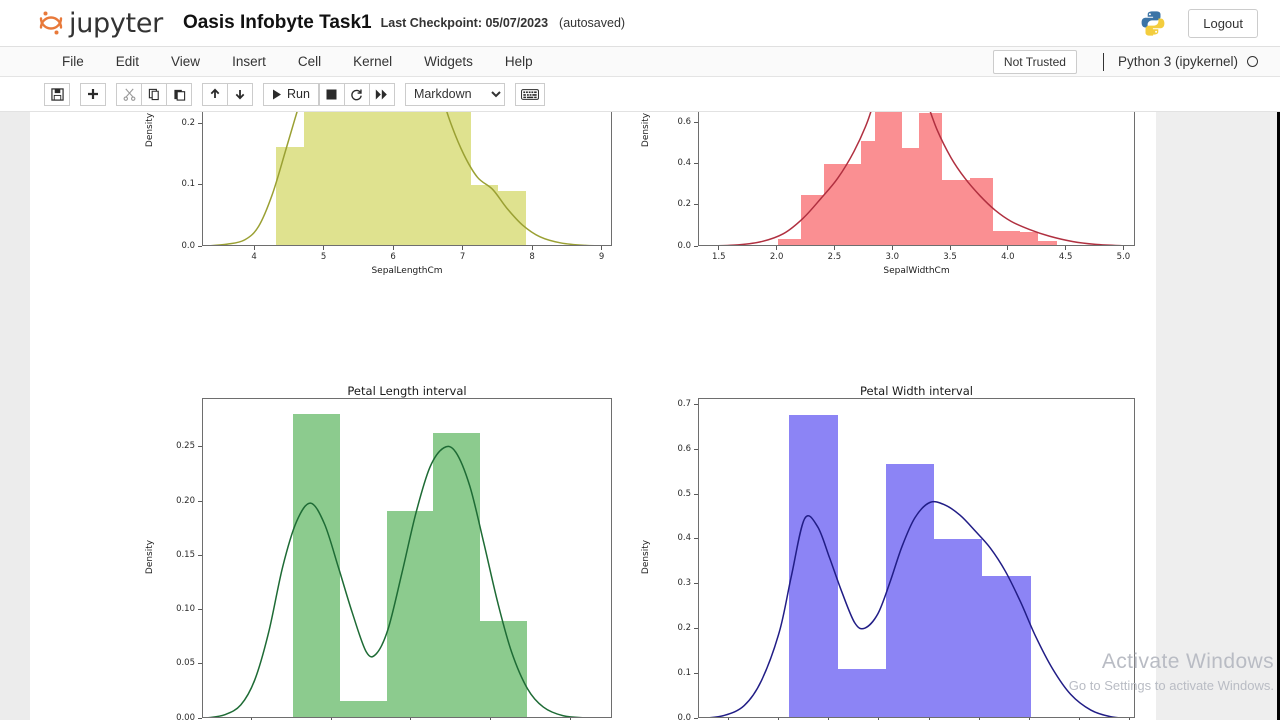 The width and height of the screenshot is (1280, 720). Describe the element at coordinates (776, 257) in the screenshot. I see `x-tick-label: 2.0` at that location.